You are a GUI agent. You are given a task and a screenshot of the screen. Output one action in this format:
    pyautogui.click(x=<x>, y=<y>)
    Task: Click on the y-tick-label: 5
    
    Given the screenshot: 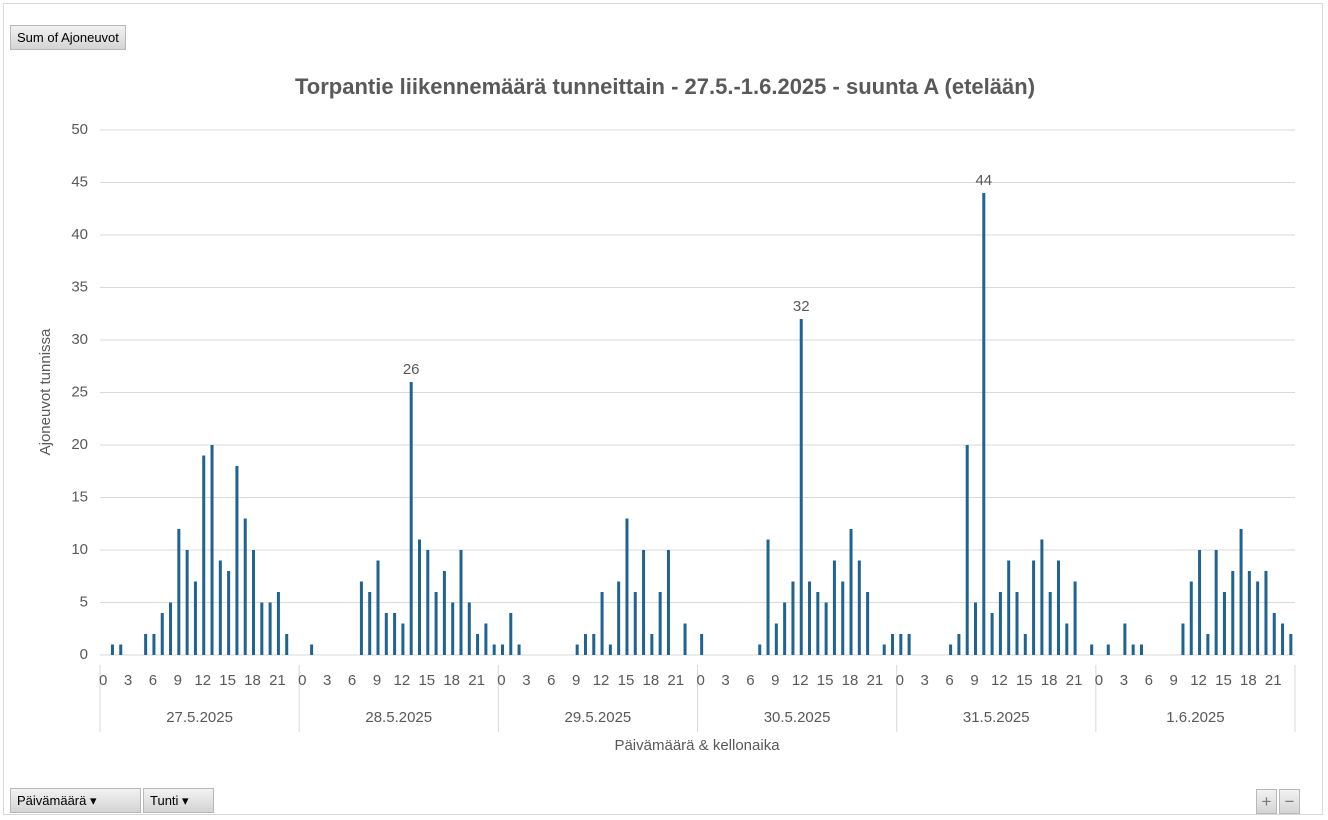 What is the action you would take?
    pyautogui.click(x=84, y=601)
    